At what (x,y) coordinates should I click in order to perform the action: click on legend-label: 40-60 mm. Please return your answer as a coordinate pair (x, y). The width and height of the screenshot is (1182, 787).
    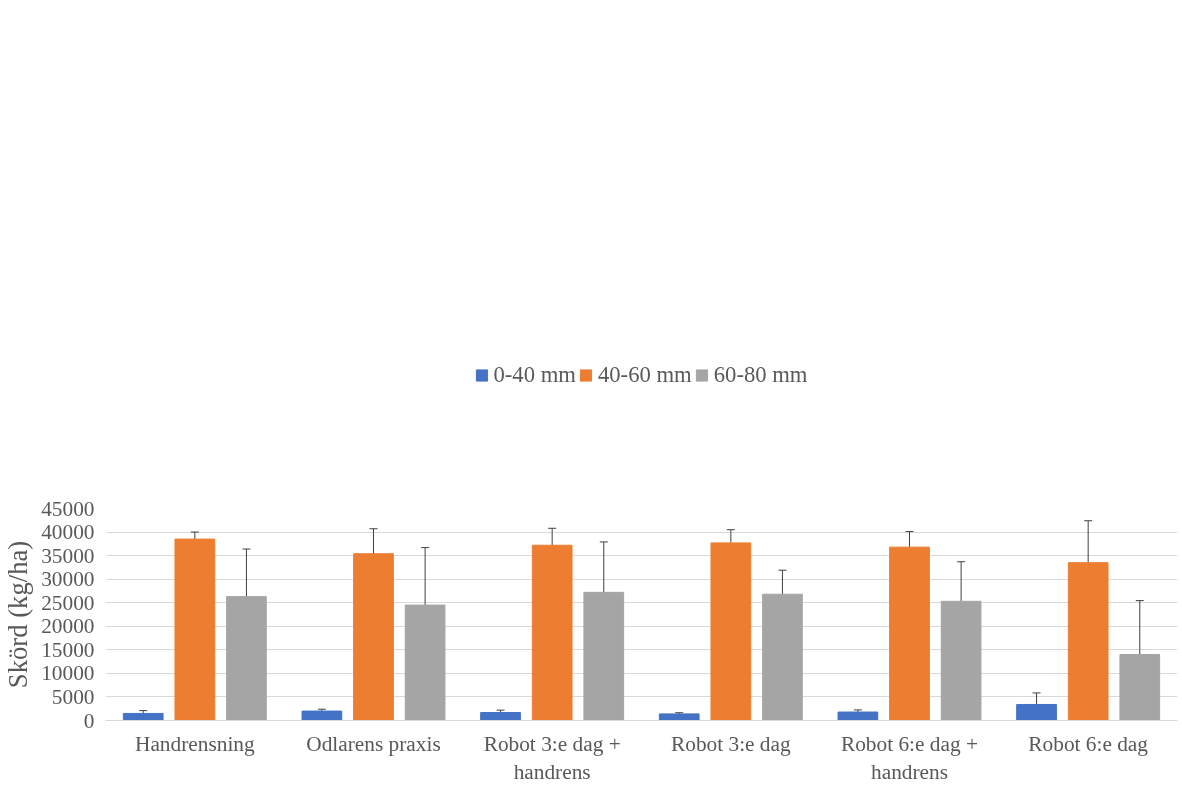
    Looking at the image, I should click on (644, 374).